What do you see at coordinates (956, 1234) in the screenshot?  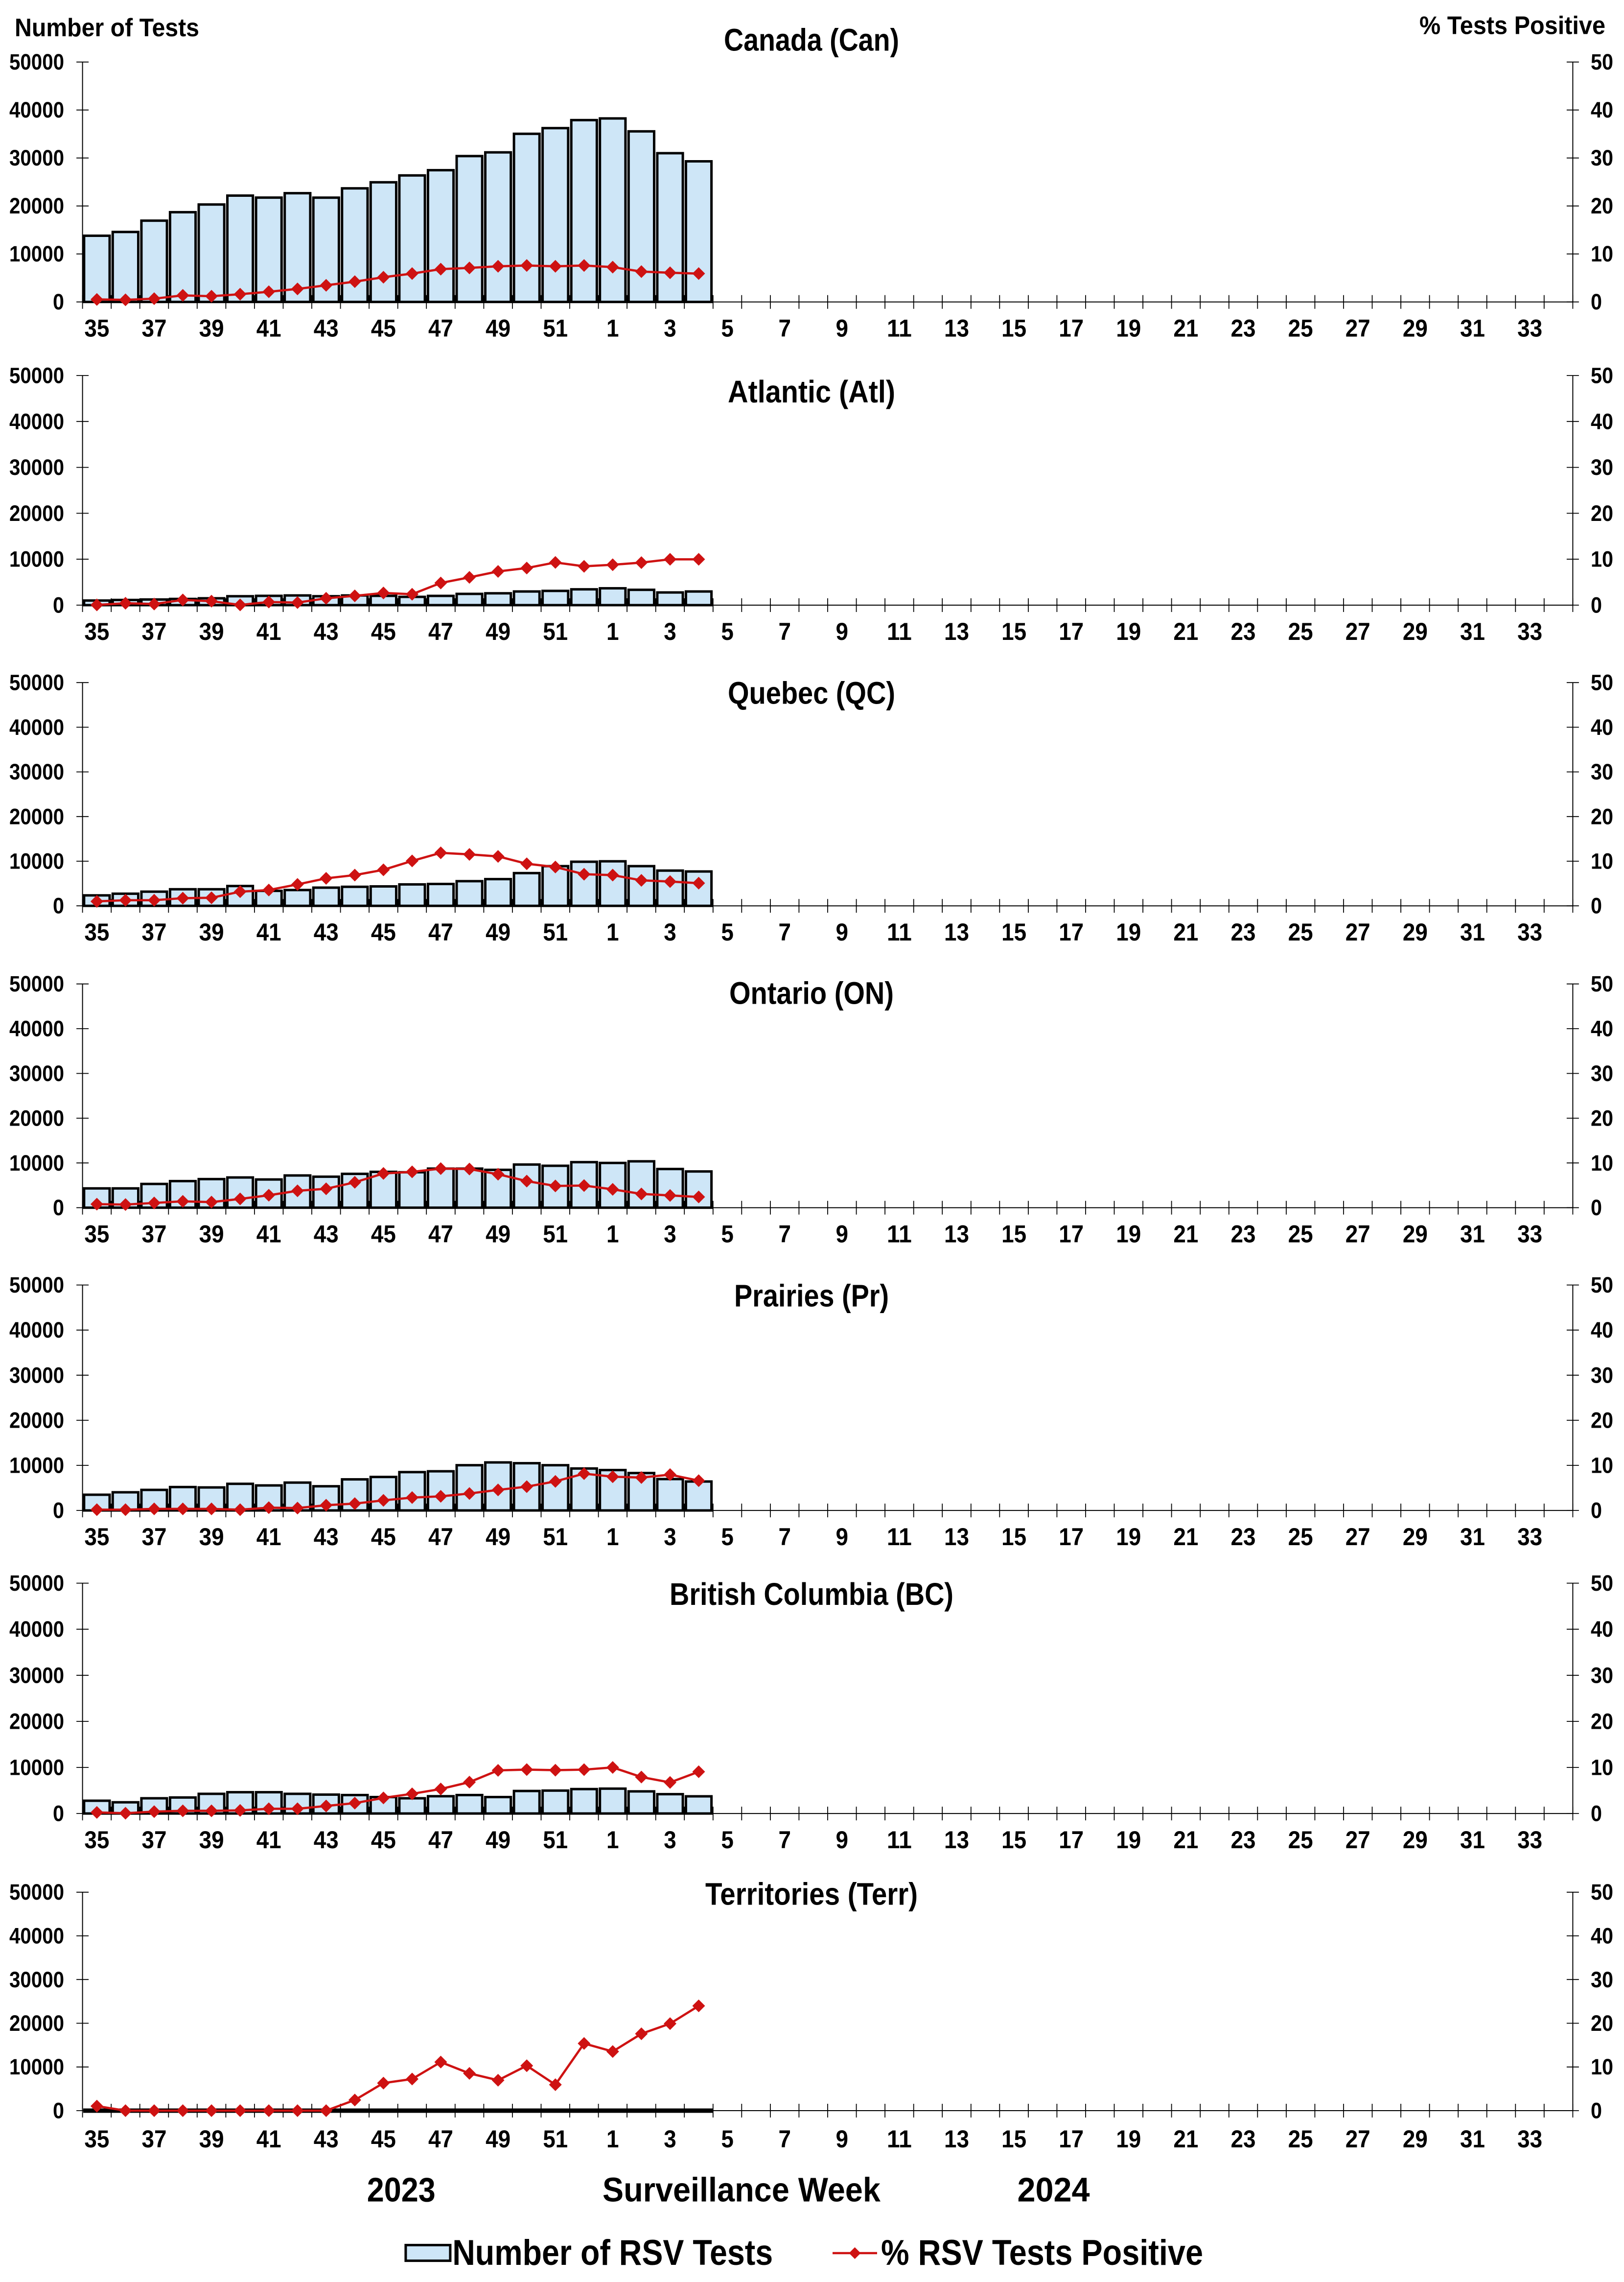 I see `svg-text: 13` at bounding box center [956, 1234].